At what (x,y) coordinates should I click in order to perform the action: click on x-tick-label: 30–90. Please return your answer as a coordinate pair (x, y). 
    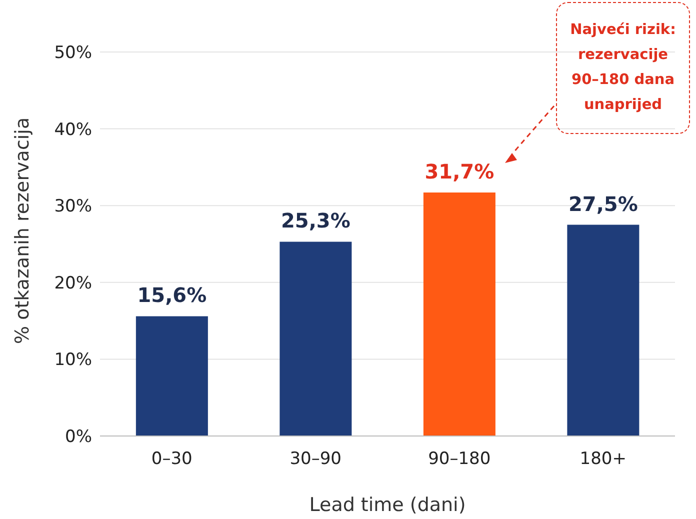
    Looking at the image, I should click on (316, 459).